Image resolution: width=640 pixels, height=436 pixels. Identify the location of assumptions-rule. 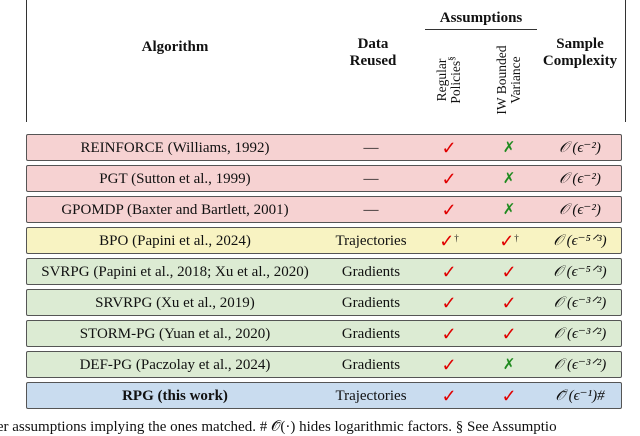
(481, 29).